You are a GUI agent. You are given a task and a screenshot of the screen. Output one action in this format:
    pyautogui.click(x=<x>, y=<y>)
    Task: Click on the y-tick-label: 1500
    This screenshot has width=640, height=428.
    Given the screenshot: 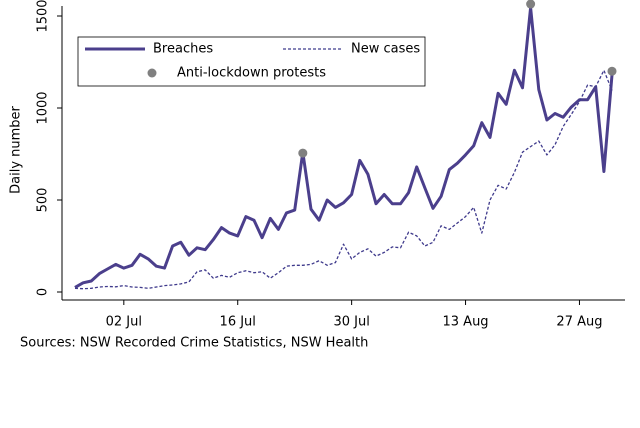 What is the action you would take?
    pyautogui.click(x=43, y=16)
    